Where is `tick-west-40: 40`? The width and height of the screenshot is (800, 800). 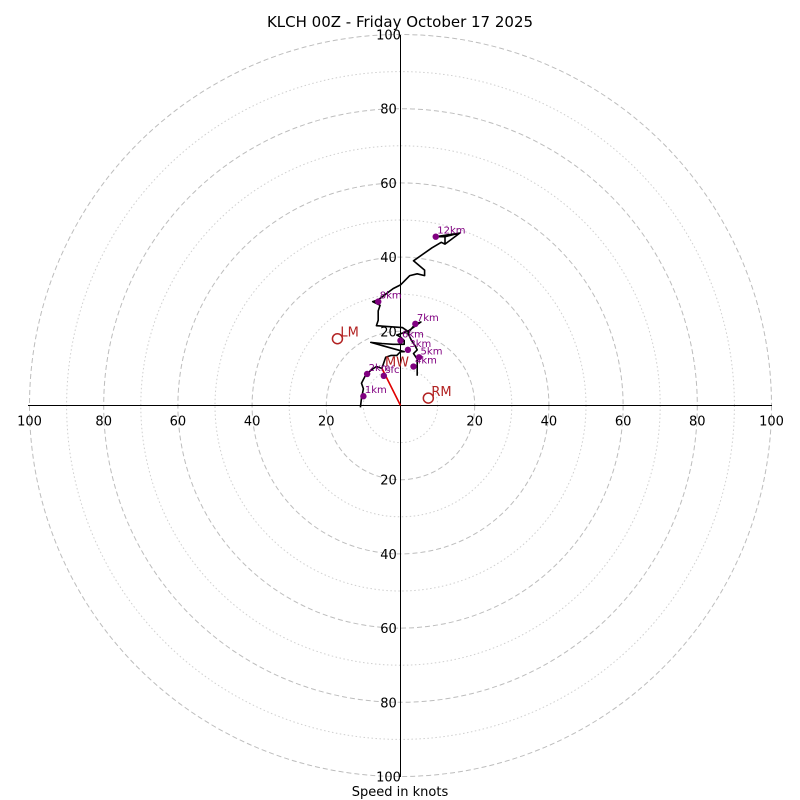 tick-west-40: 40 is located at coordinates (252, 422).